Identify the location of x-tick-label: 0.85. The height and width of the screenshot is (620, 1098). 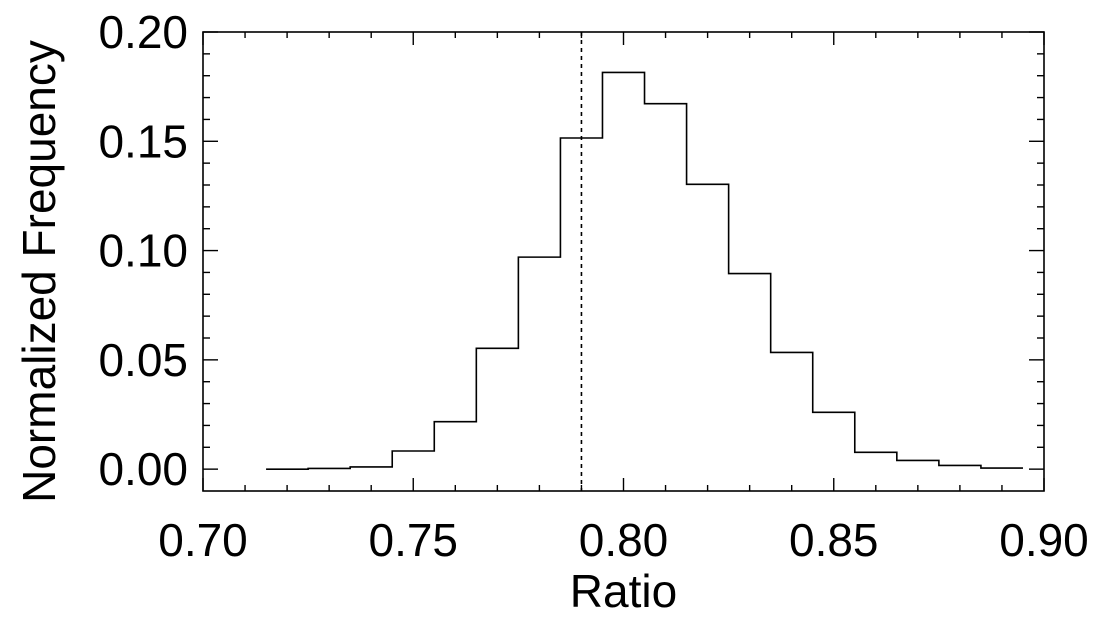
(834, 540).